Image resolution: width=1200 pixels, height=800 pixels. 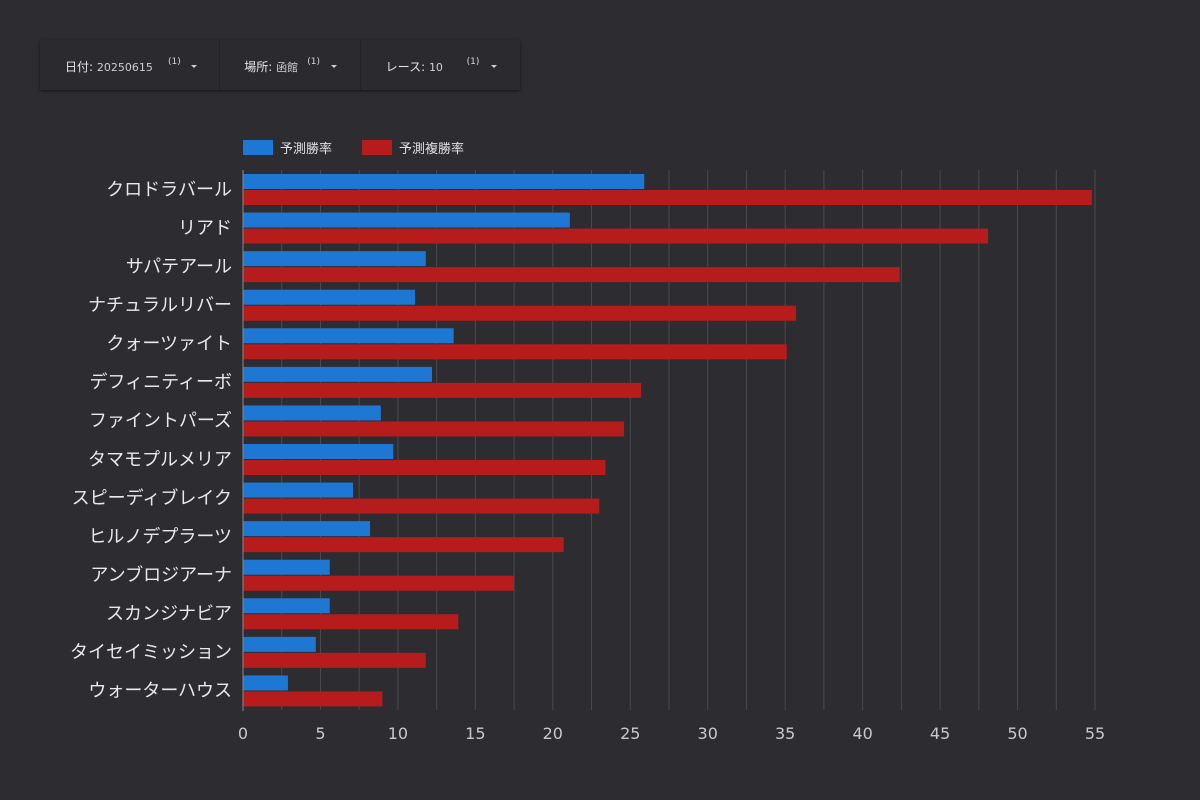 I want to click on legend-label: 予測複勝率, so click(x=431, y=149).